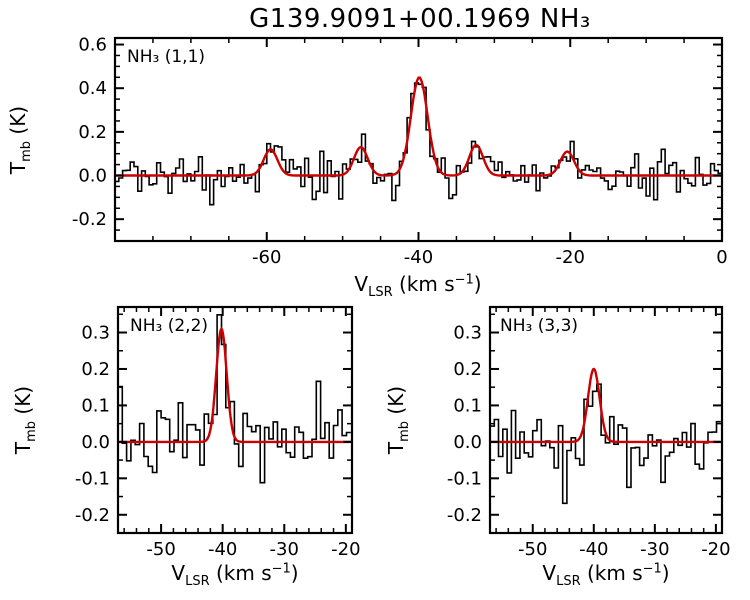 This screenshot has height=600, width=750. I want to click on svg-text: 0.6, so click(92, 45).